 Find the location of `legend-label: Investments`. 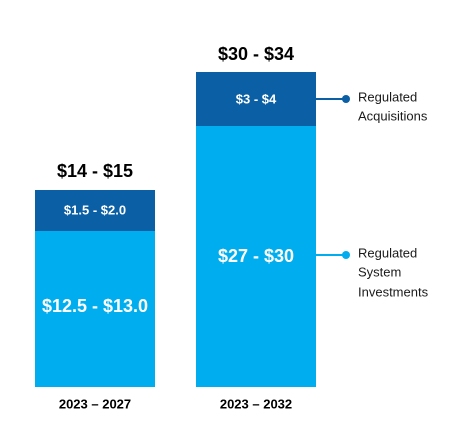

legend-label: Investments is located at coordinates (393, 291).